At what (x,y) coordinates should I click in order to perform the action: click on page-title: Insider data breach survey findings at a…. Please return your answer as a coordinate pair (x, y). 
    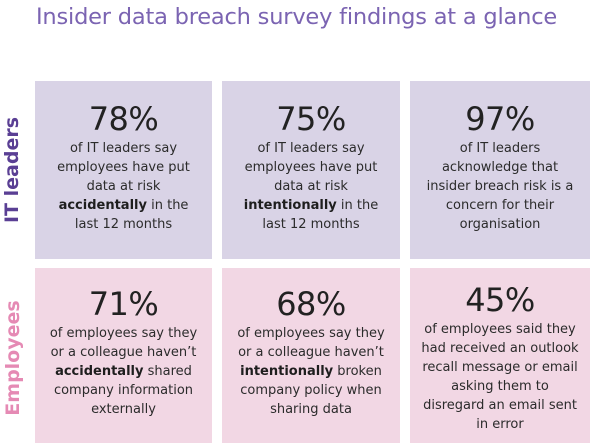
    Looking at the image, I should click on (297, 17).